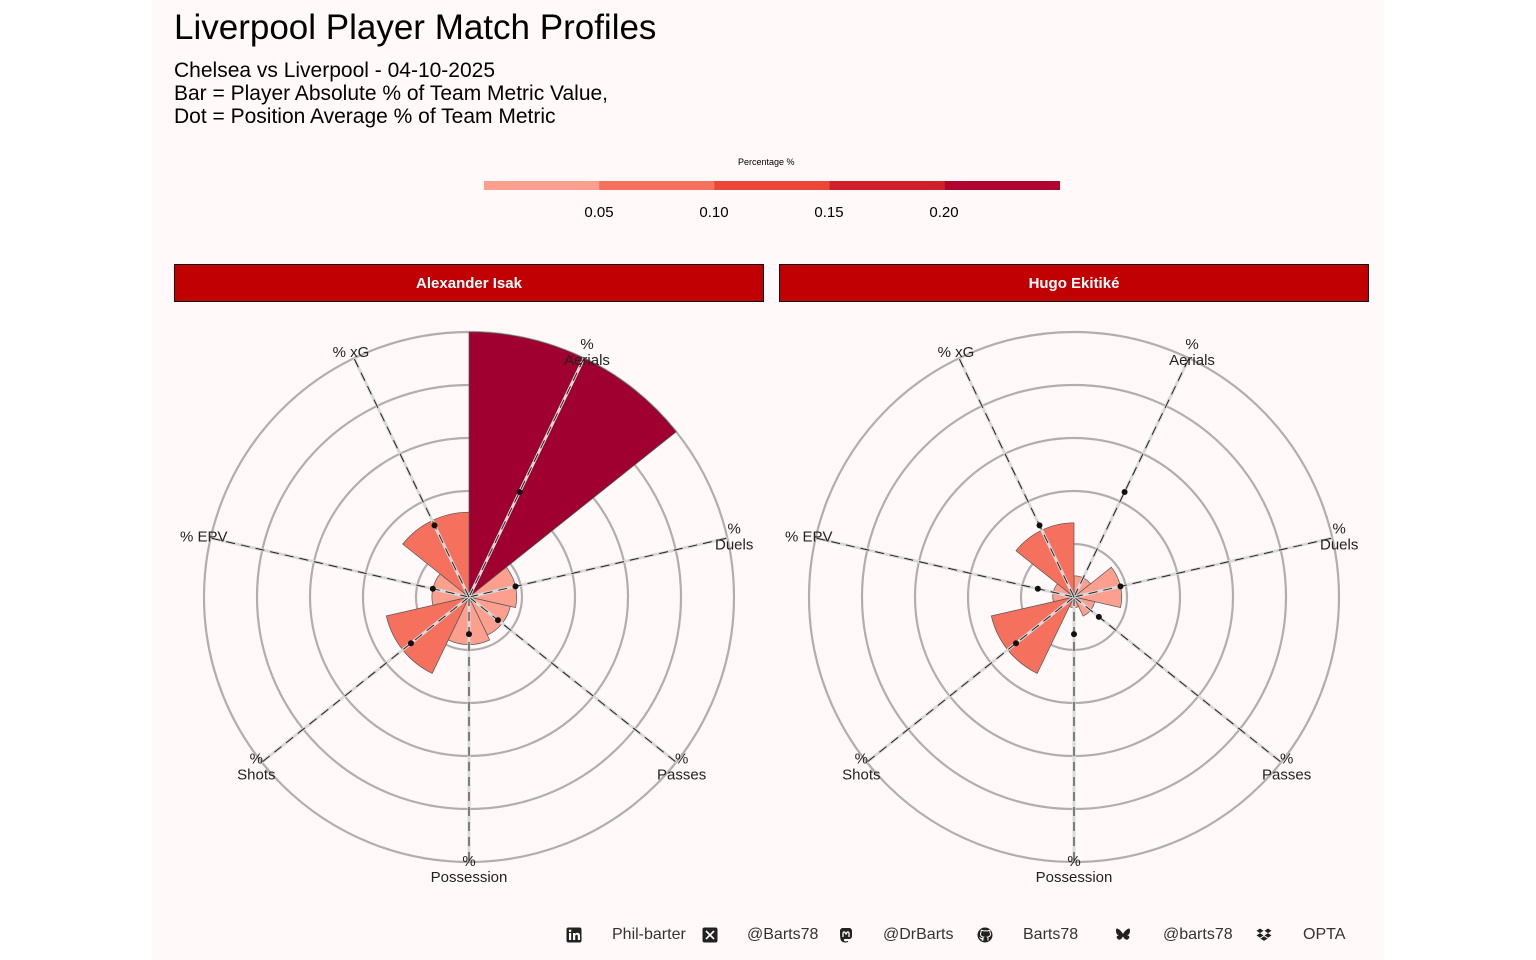  I want to click on bluesky-icon, so click(1123, 934).